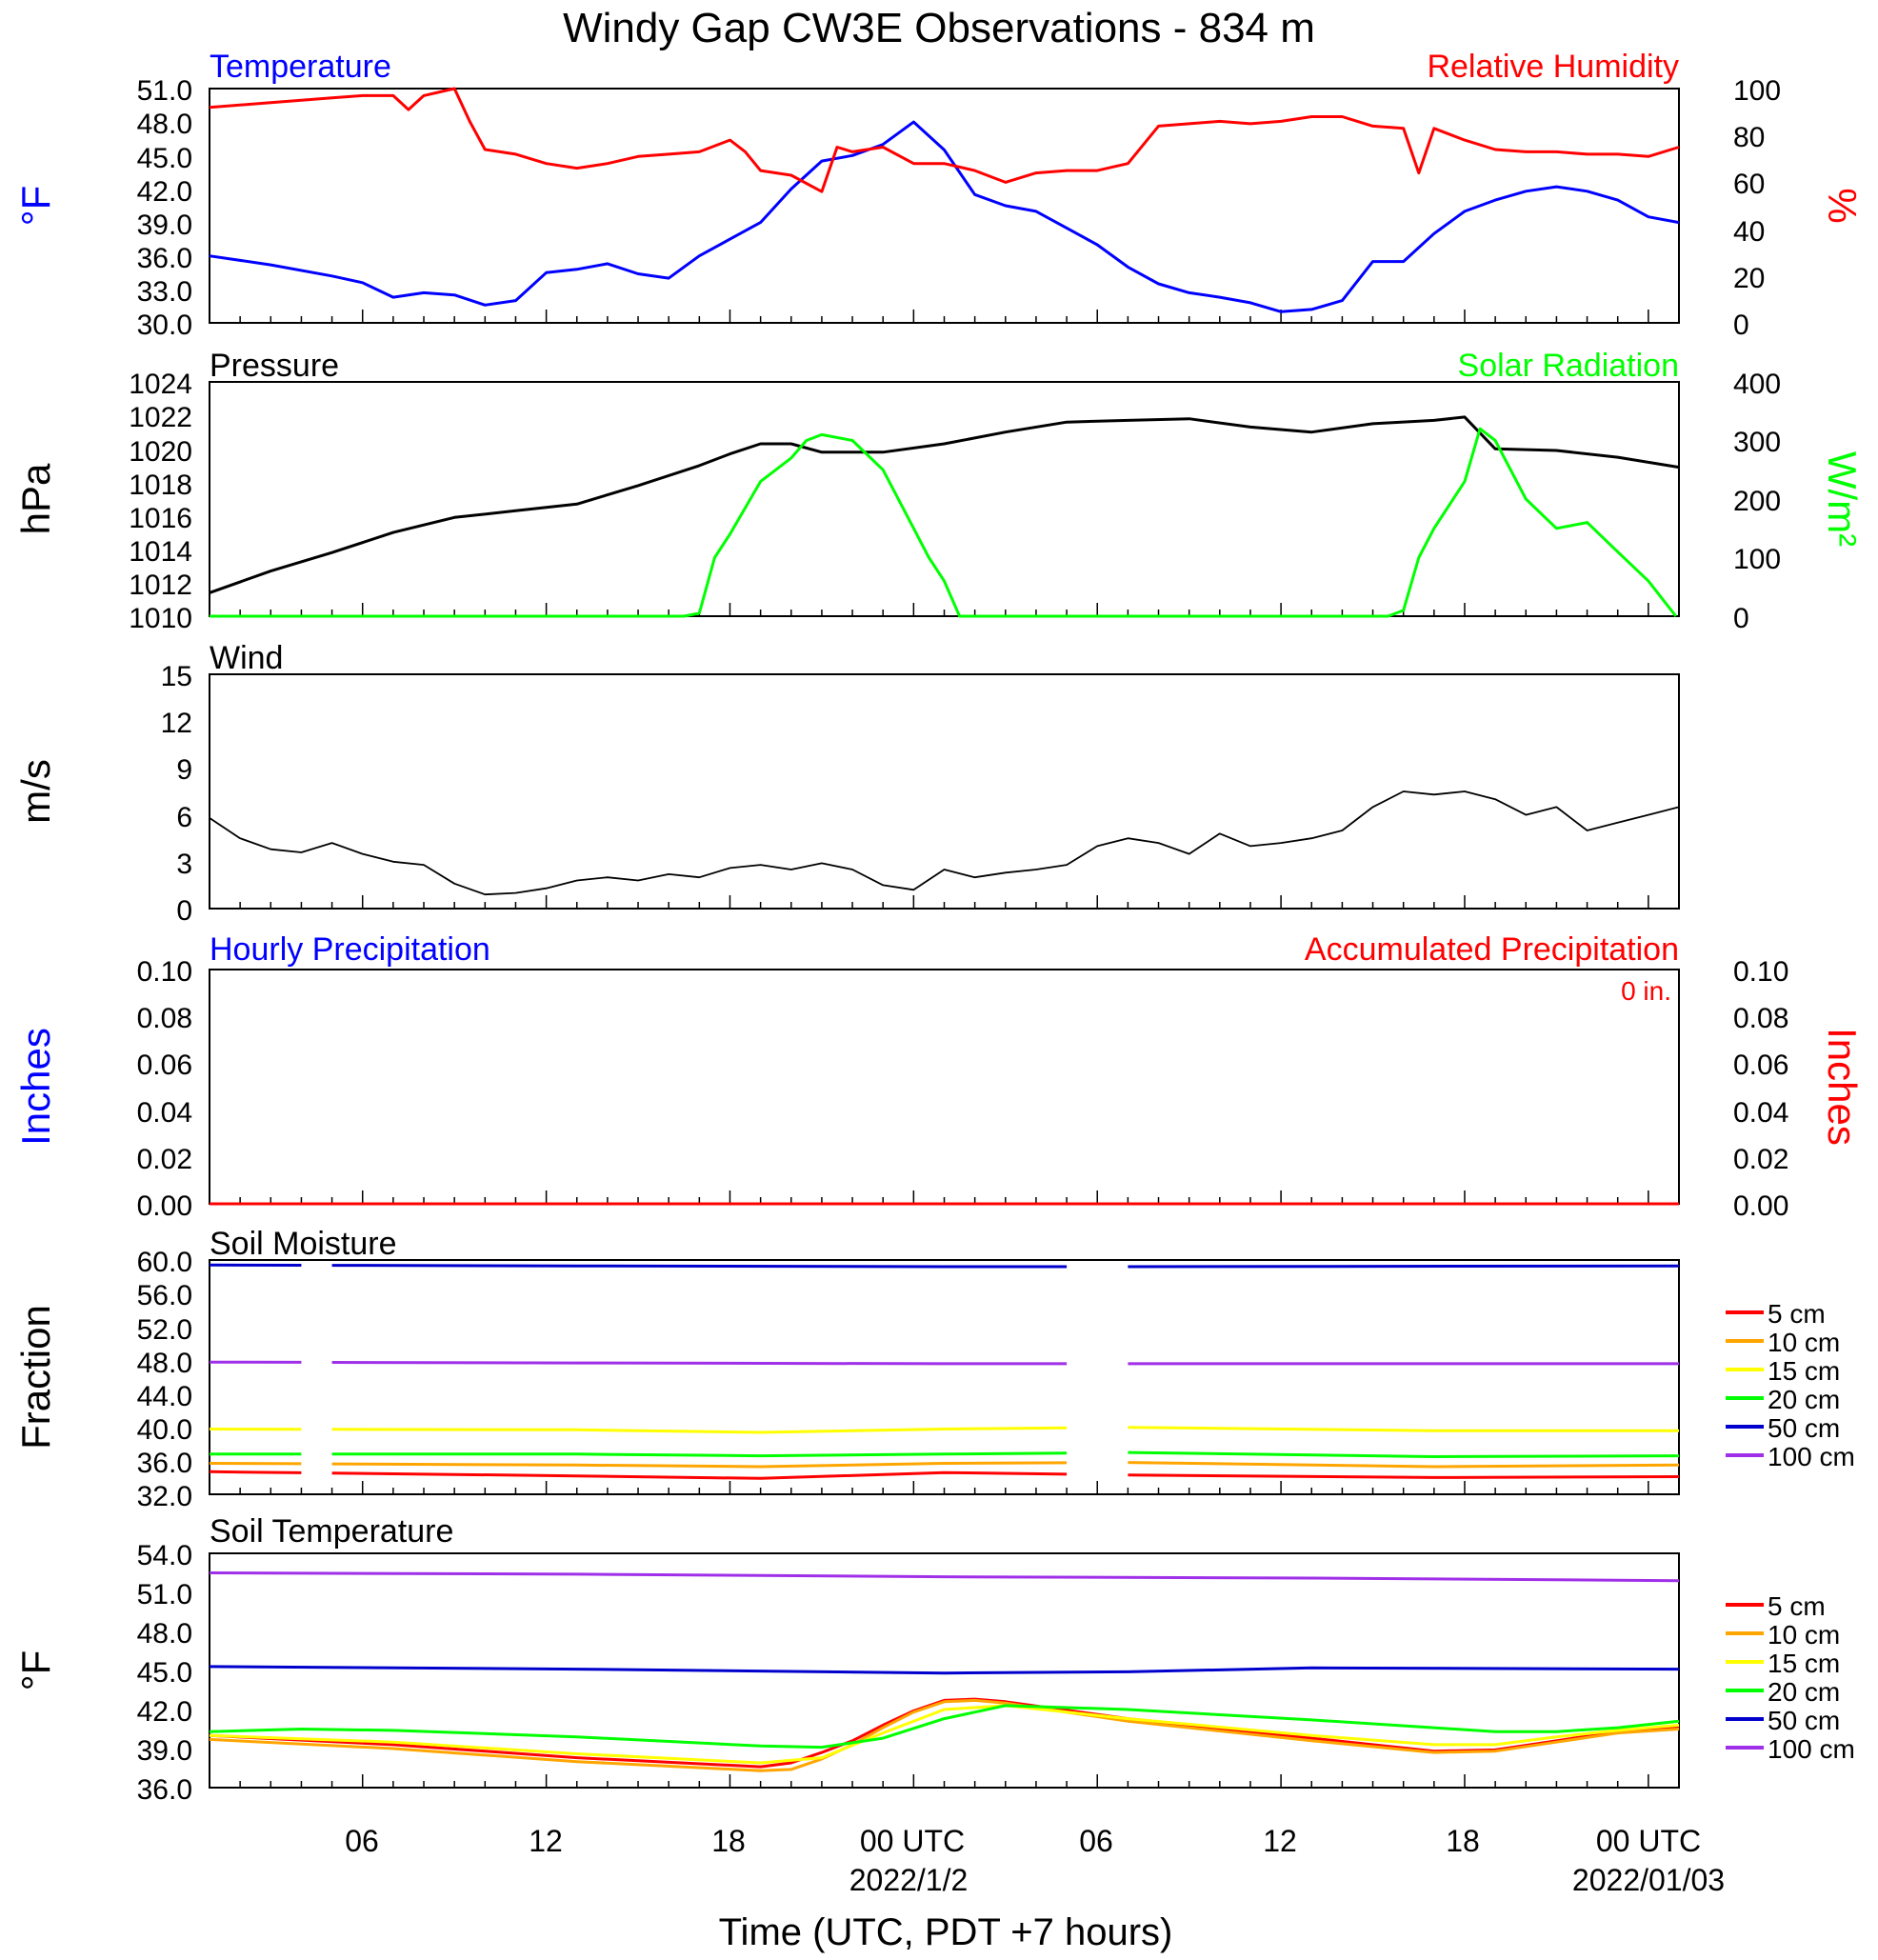 The width and height of the screenshot is (1878, 1960). Describe the element at coordinates (1760, 1113) in the screenshot. I see `y2-tick-label: 0.04` at that location.